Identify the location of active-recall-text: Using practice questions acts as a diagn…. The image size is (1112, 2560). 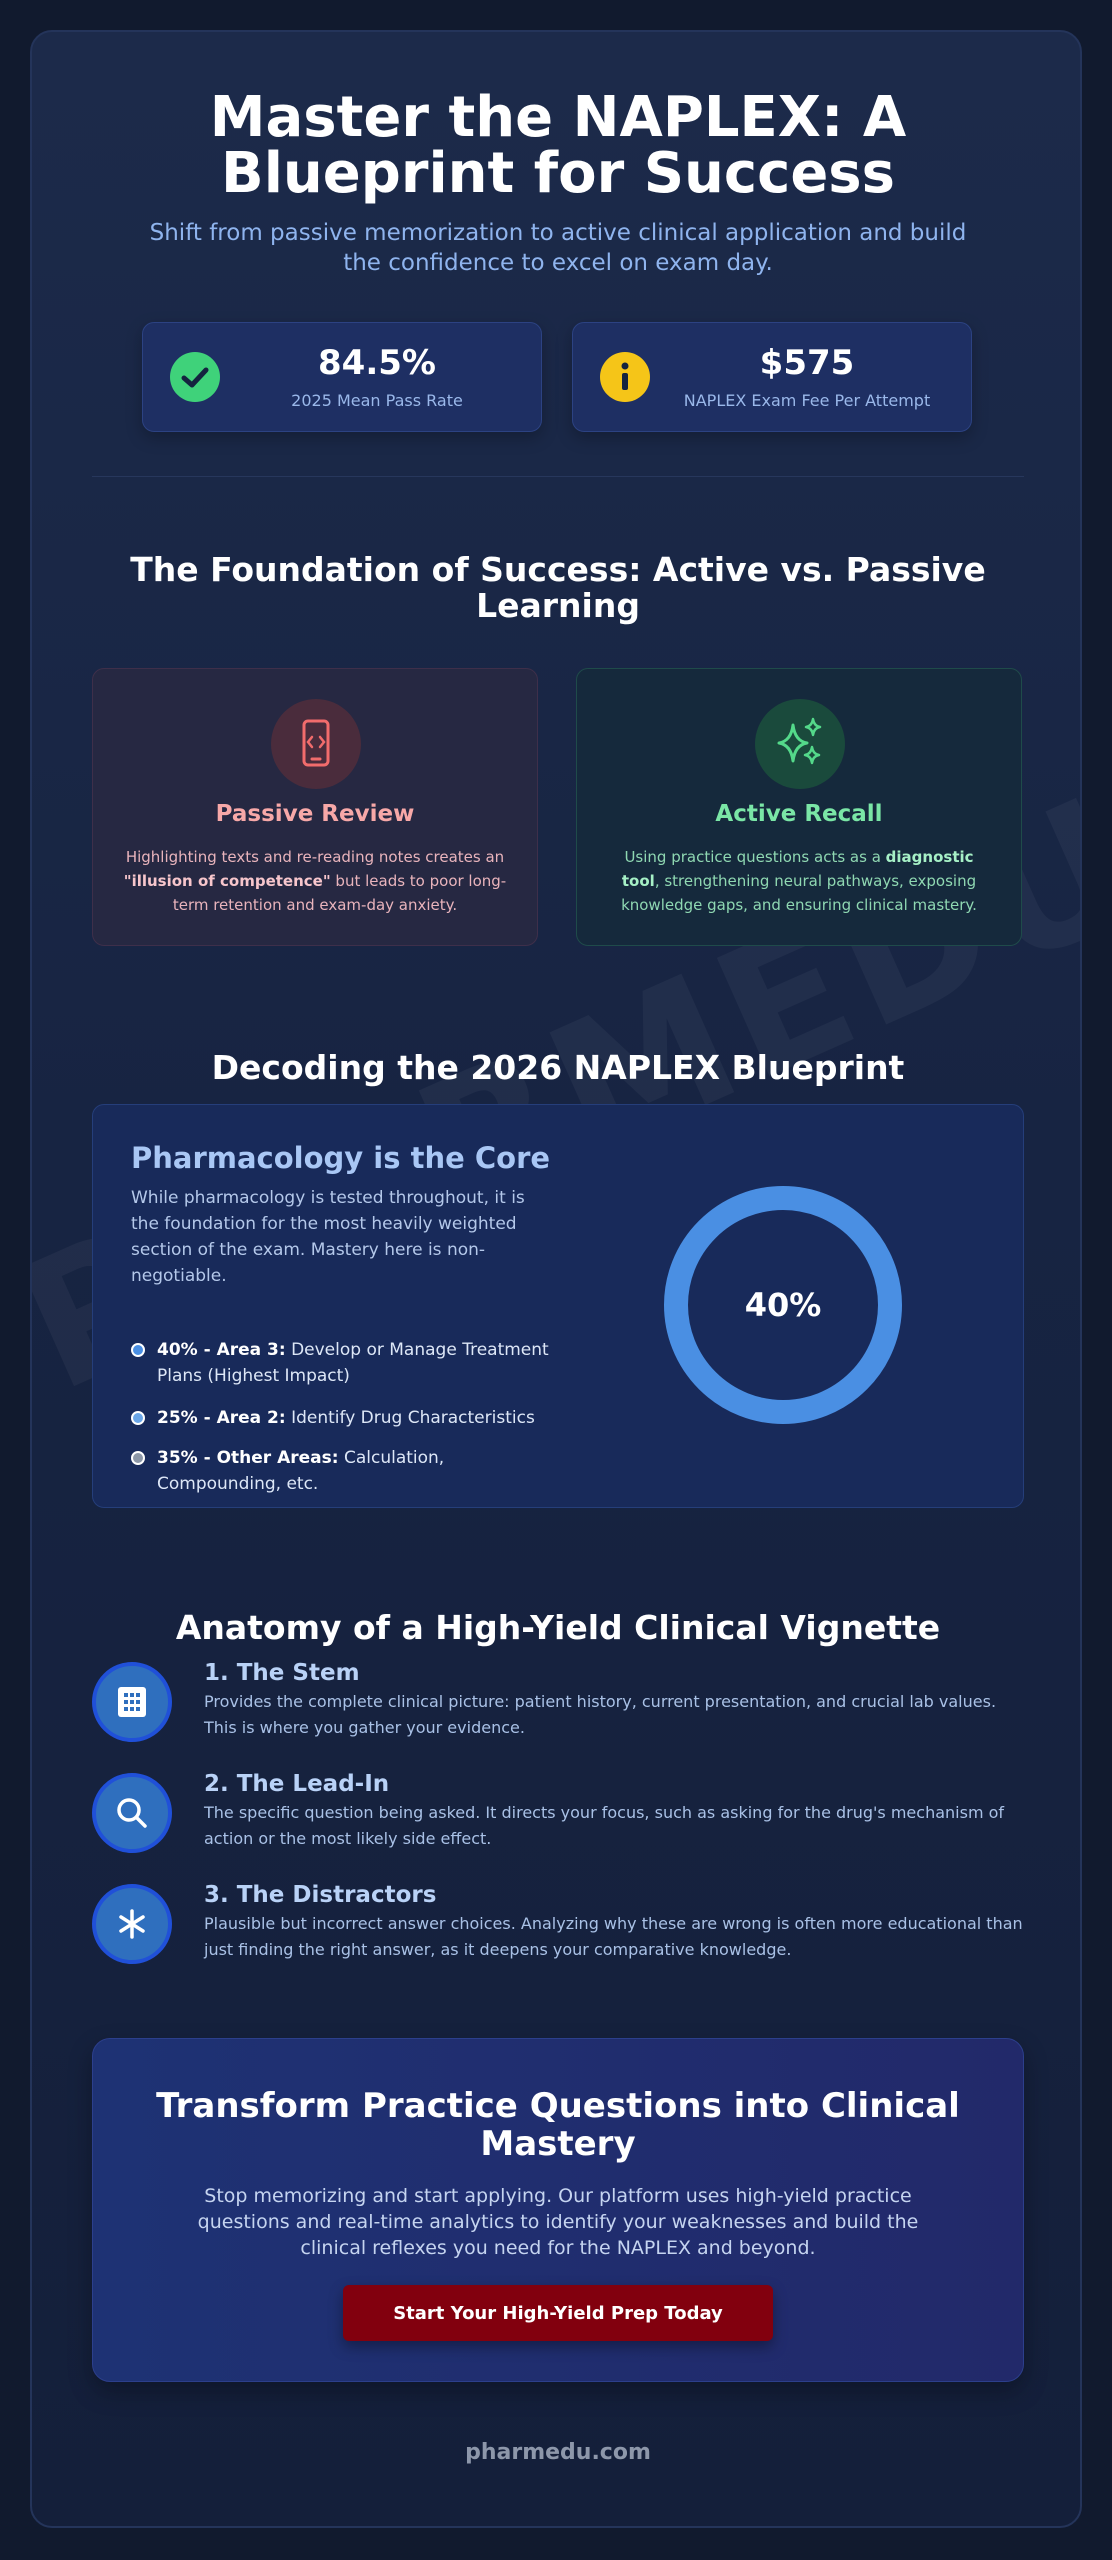
(799, 881).